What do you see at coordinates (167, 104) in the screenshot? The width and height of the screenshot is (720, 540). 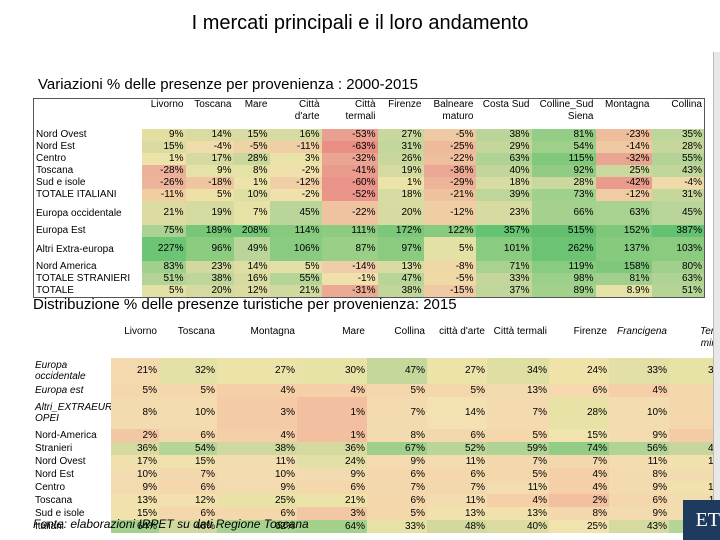 I see `table1-col-header: Livorno` at bounding box center [167, 104].